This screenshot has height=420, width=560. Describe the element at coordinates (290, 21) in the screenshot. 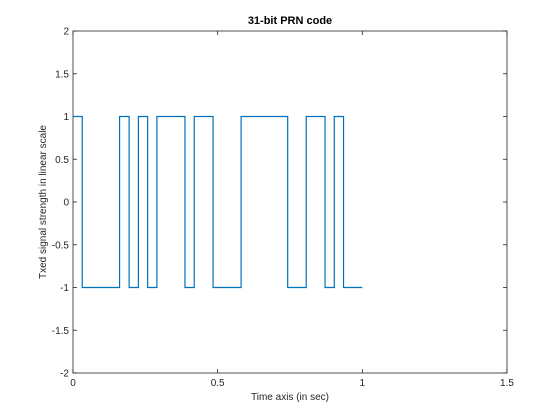

I see `chart-title: 31-bit PRN code` at that location.